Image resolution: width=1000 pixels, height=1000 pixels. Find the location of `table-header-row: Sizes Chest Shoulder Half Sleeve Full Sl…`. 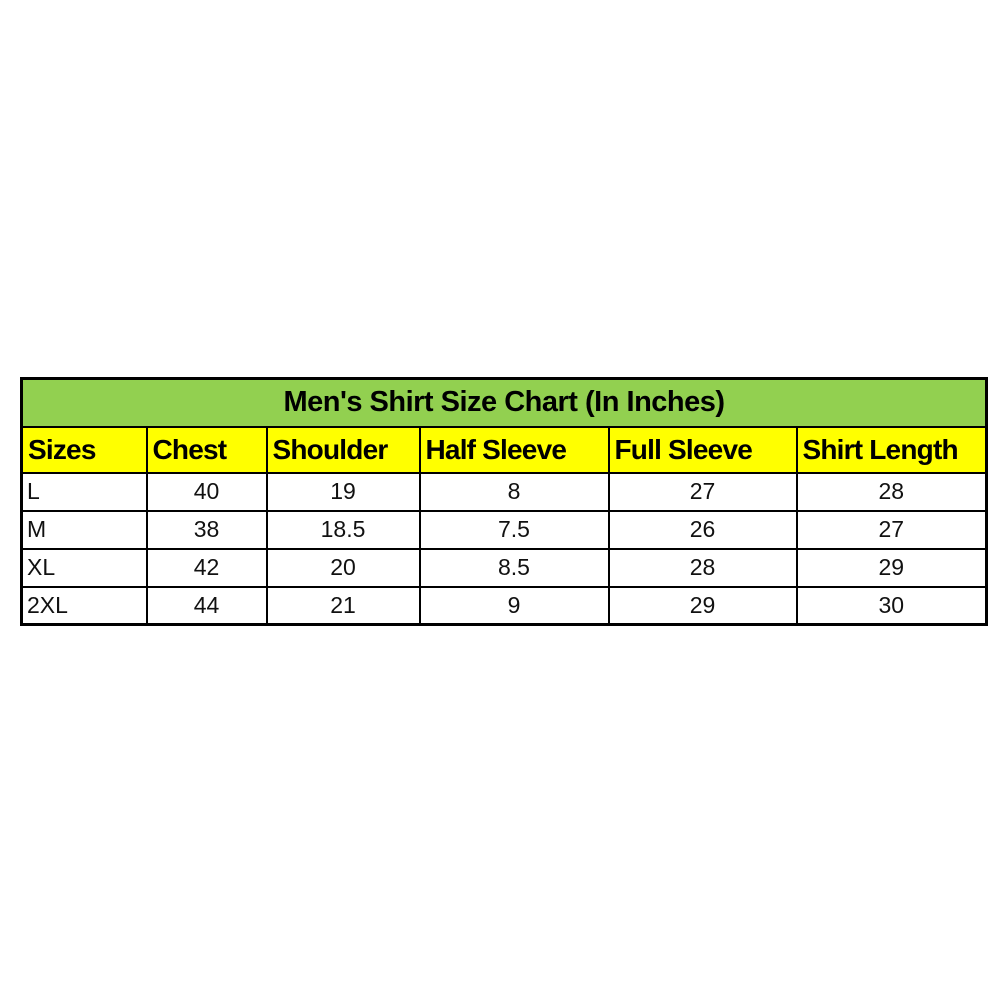

table-header-row: Sizes Chest Shoulder Half Sleeve Full Sl… is located at coordinates (504, 449).